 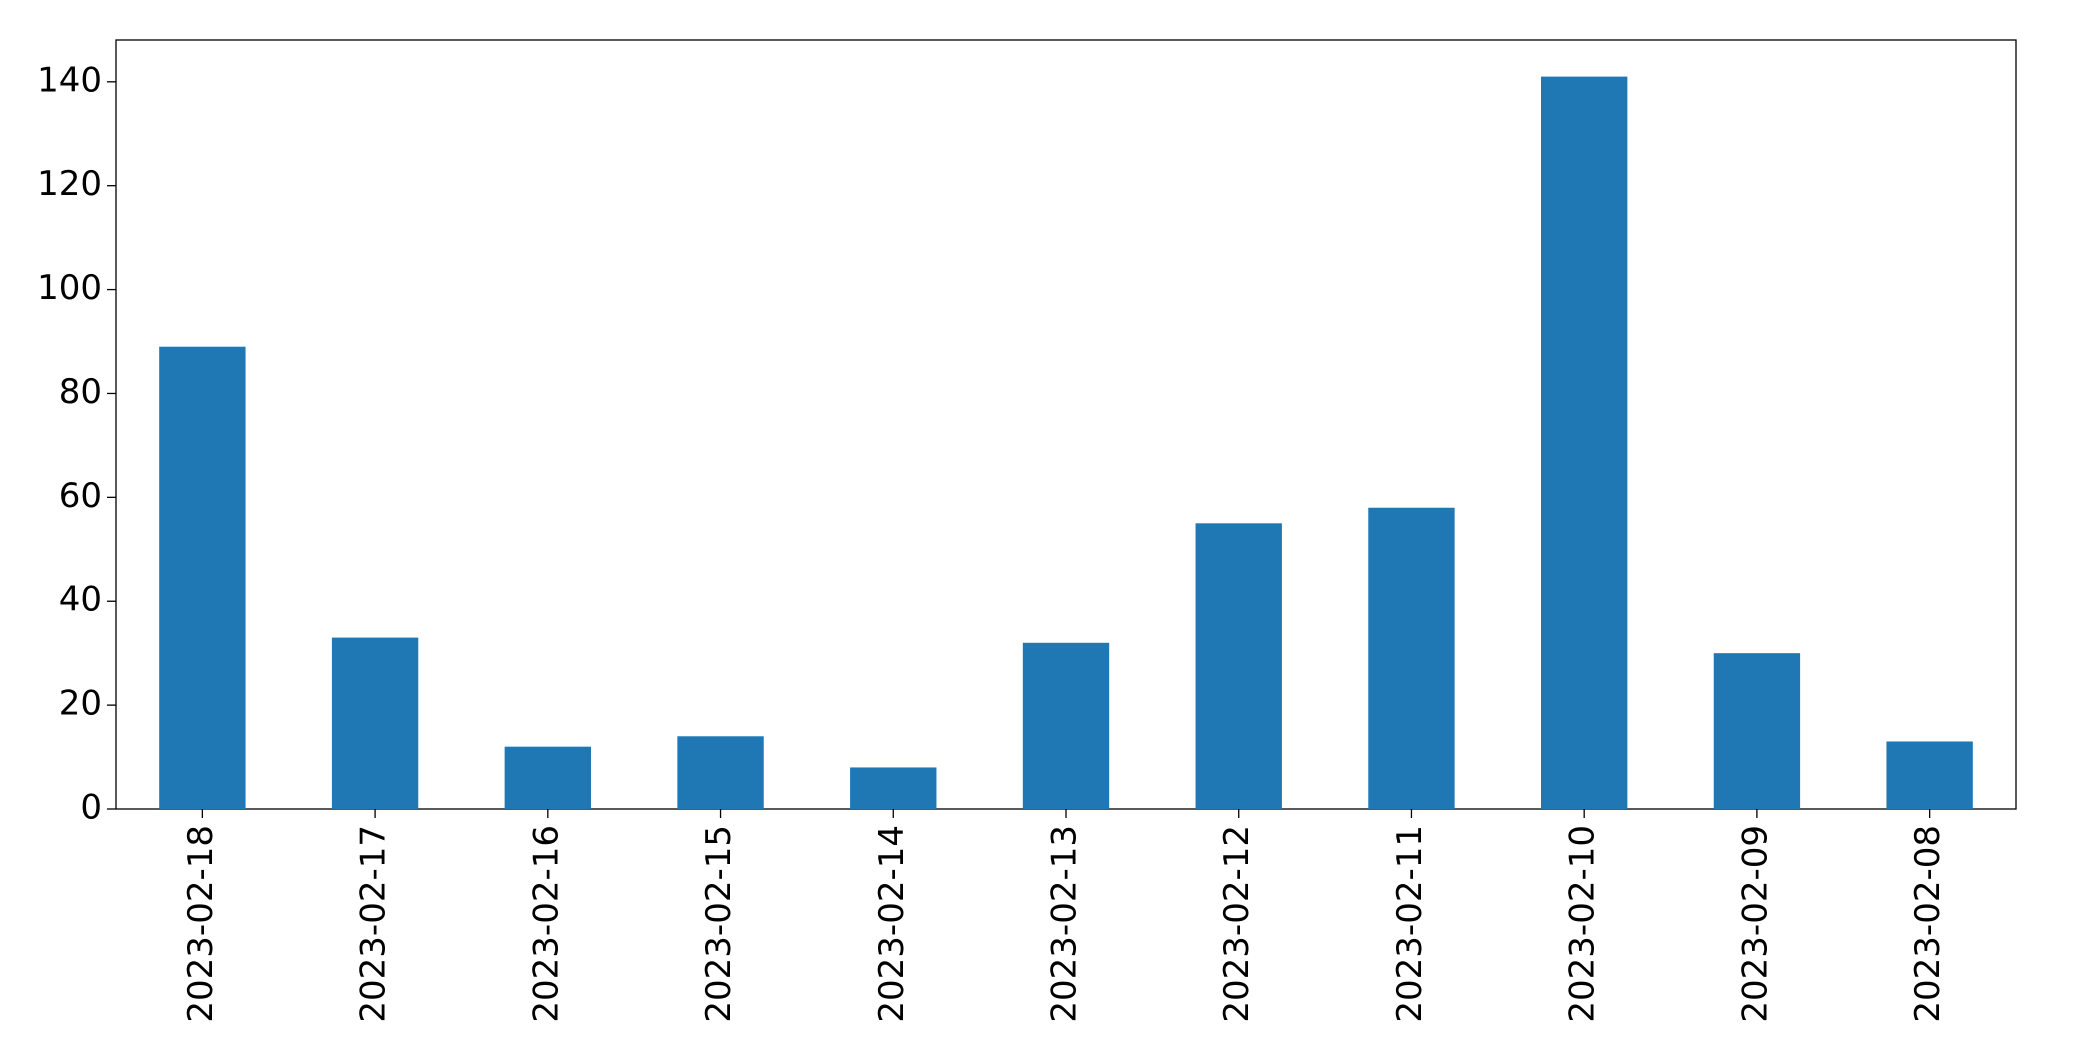 What do you see at coordinates (719, 924) in the screenshot?
I see `x-tick-label: 2023-02-15` at bounding box center [719, 924].